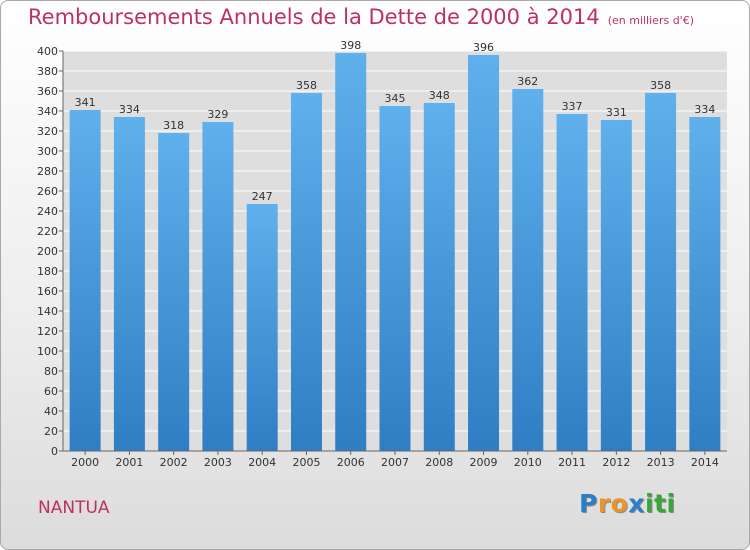 The height and width of the screenshot is (550, 750). Describe the element at coordinates (604, 503) in the screenshot. I see `logo-letter: r` at that location.